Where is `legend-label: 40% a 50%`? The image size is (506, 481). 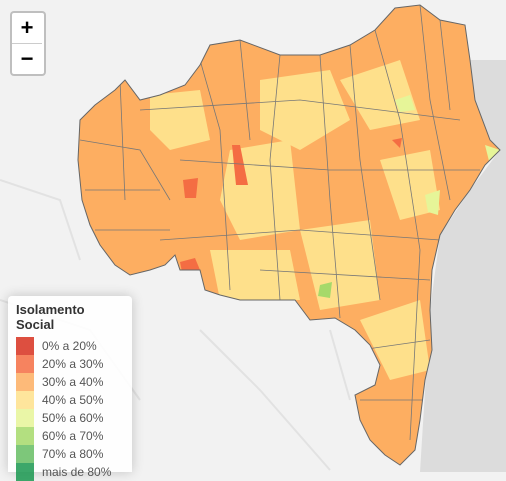 legend-label: 40% a 50% is located at coordinates (73, 400).